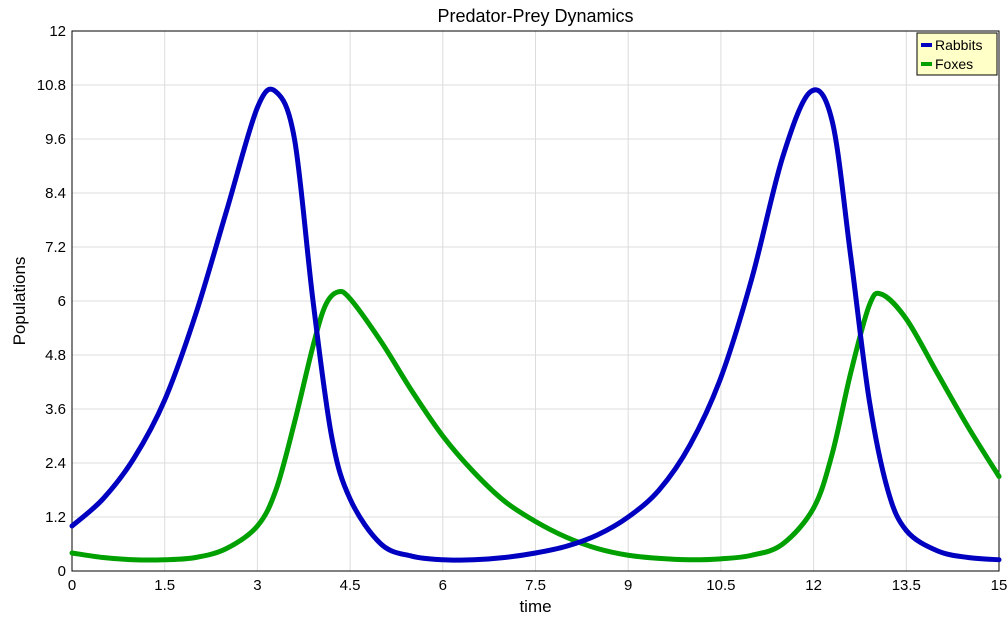  I want to click on x-tick-label: 12, so click(813, 585).